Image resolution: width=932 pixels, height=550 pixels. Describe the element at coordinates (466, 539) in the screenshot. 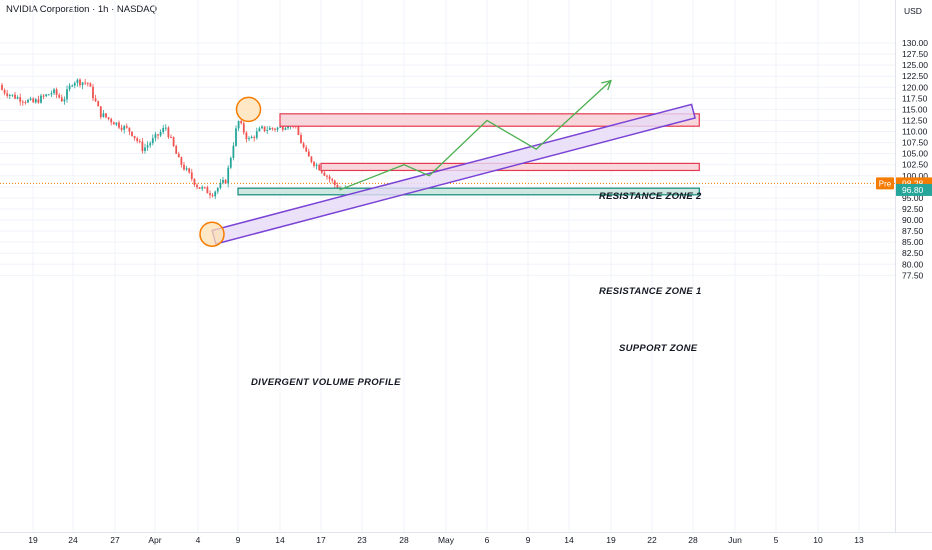

I see `time-axis: 19 24 27 Apr 4 9 14 17 23 28 May 6 9 14 19 22 28 Jun 5 10 13` at that location.